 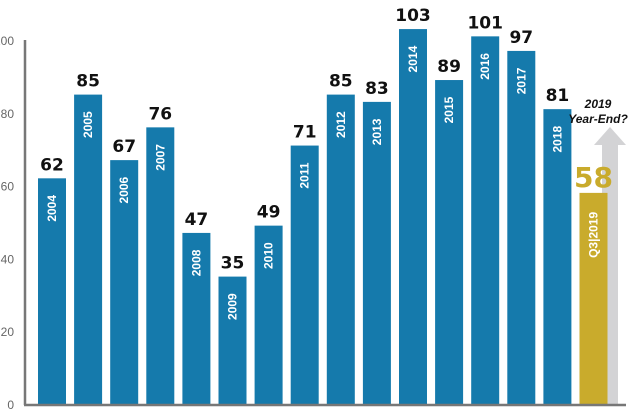 I want to click on category-label: 2016, so click(x=485, y=66).